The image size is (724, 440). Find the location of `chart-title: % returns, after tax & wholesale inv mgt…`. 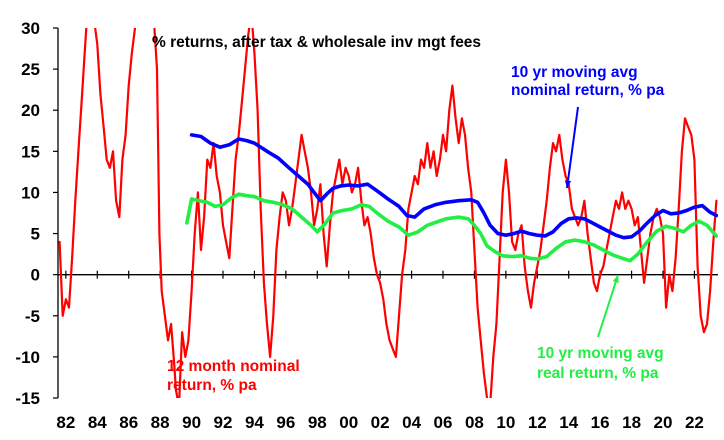

chart-title: % returns, after tax & wholesale inv mgt… is located at coordinates (316, 42).